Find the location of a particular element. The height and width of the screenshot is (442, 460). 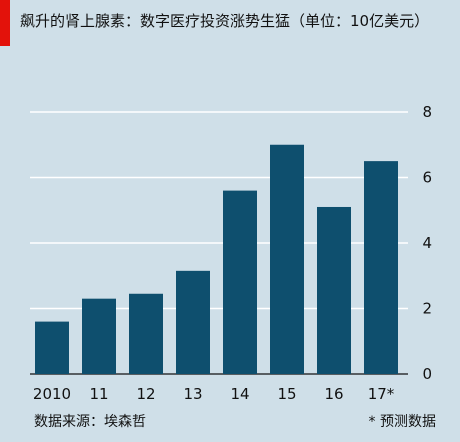

x-tick-label: 13 is located at coordinates (192, 394).